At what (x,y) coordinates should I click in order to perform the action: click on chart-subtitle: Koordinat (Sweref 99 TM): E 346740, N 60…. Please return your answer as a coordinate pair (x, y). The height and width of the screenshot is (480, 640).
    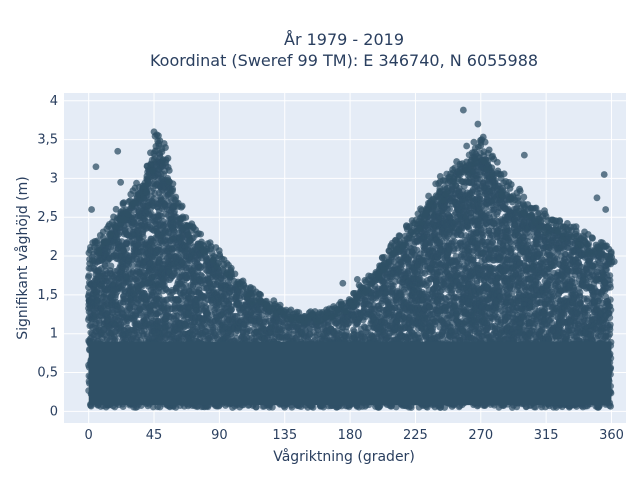
    Looking at the image, I should click on (344, 60).